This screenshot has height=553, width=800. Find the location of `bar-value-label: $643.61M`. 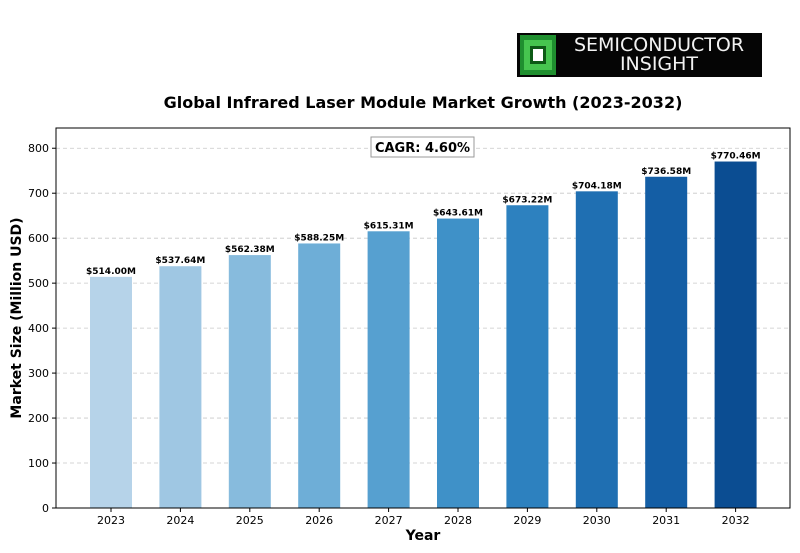

bar-value-label: $643.61M is located at coordinates (458, 214).